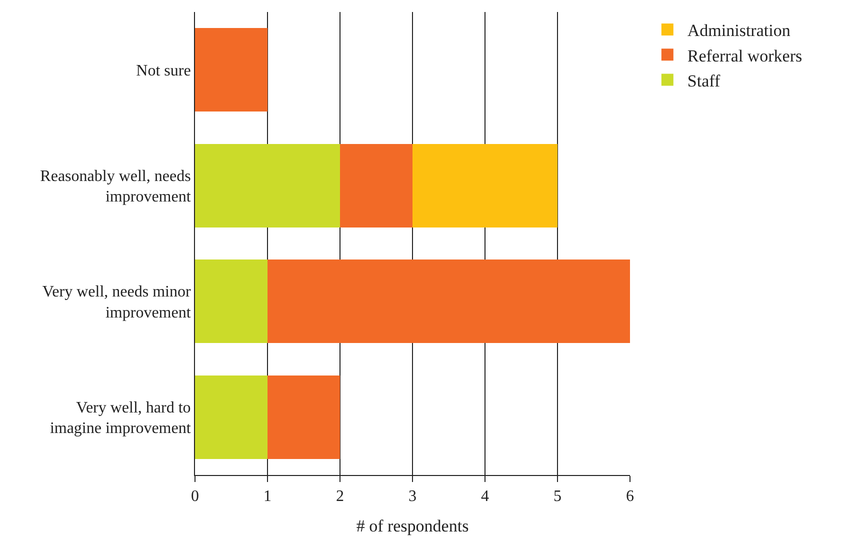 Image resolution: width=855 pixels, height=544 pixels. Describe the element at coordinates (412, 497) in the screenshot. I see `x-tick-label: 3` at that location.